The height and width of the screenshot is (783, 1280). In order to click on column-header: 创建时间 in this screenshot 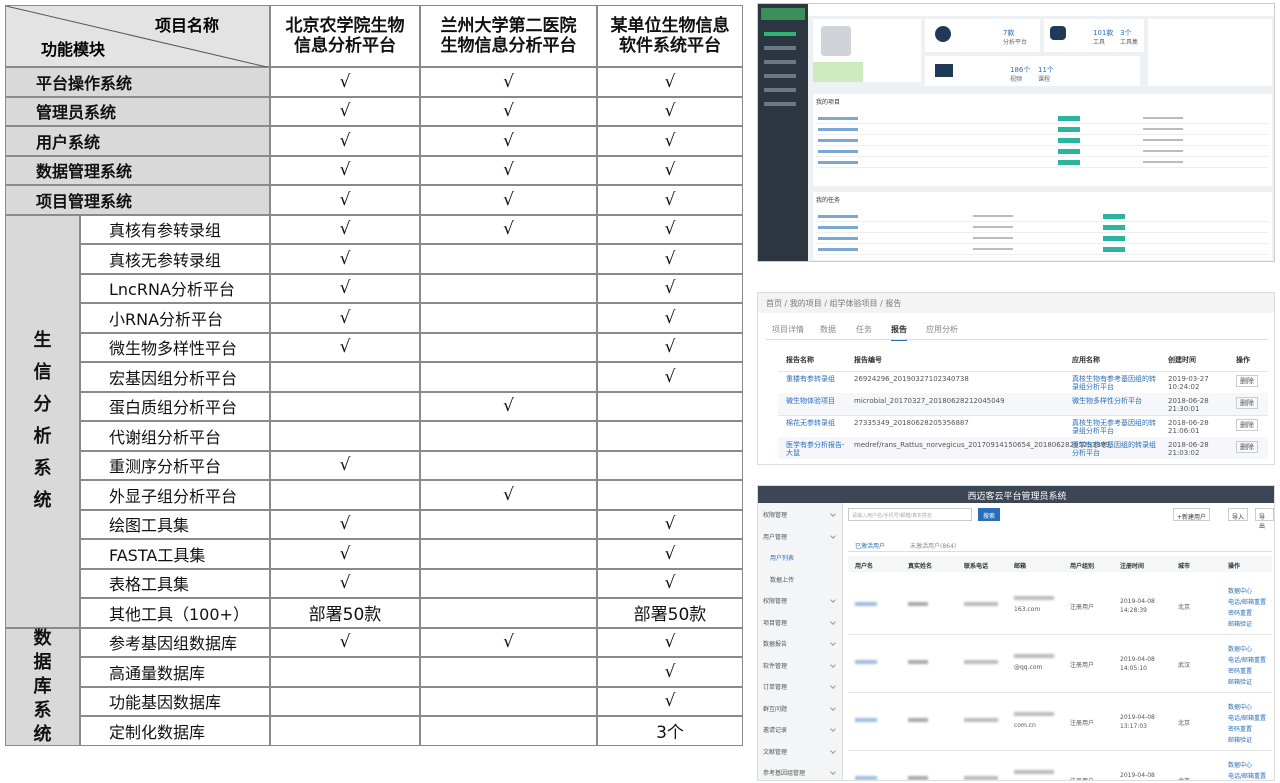, I will do `click(1182, 360)`.